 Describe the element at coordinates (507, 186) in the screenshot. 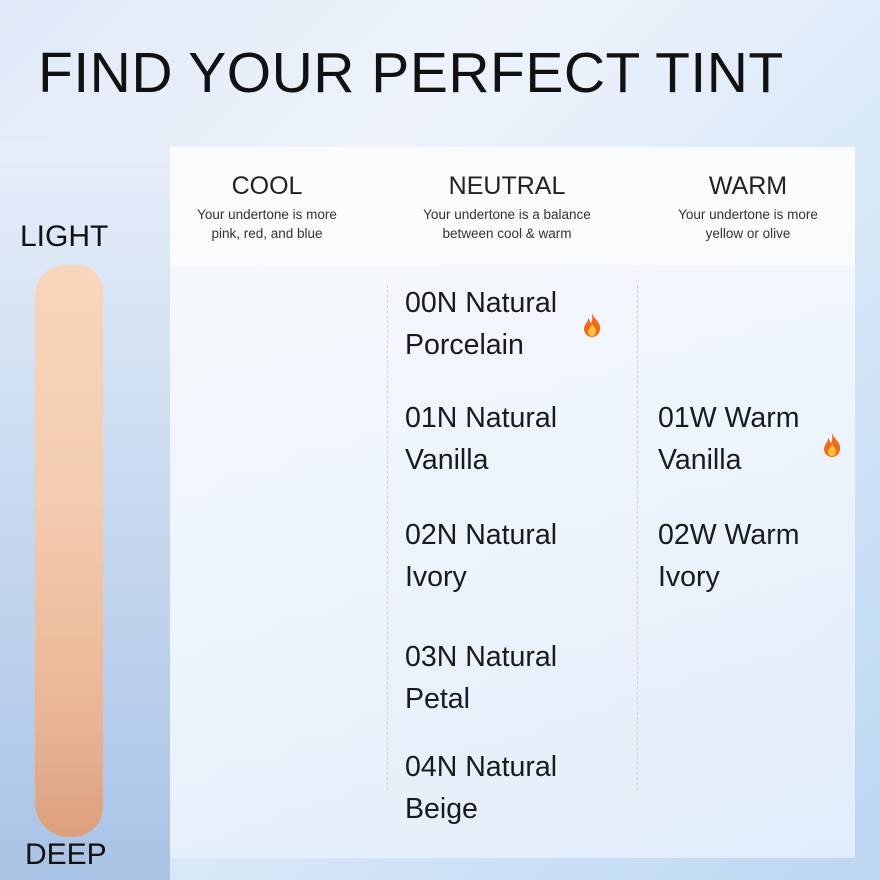

I see `column-title: NEUTRAL` at that location.